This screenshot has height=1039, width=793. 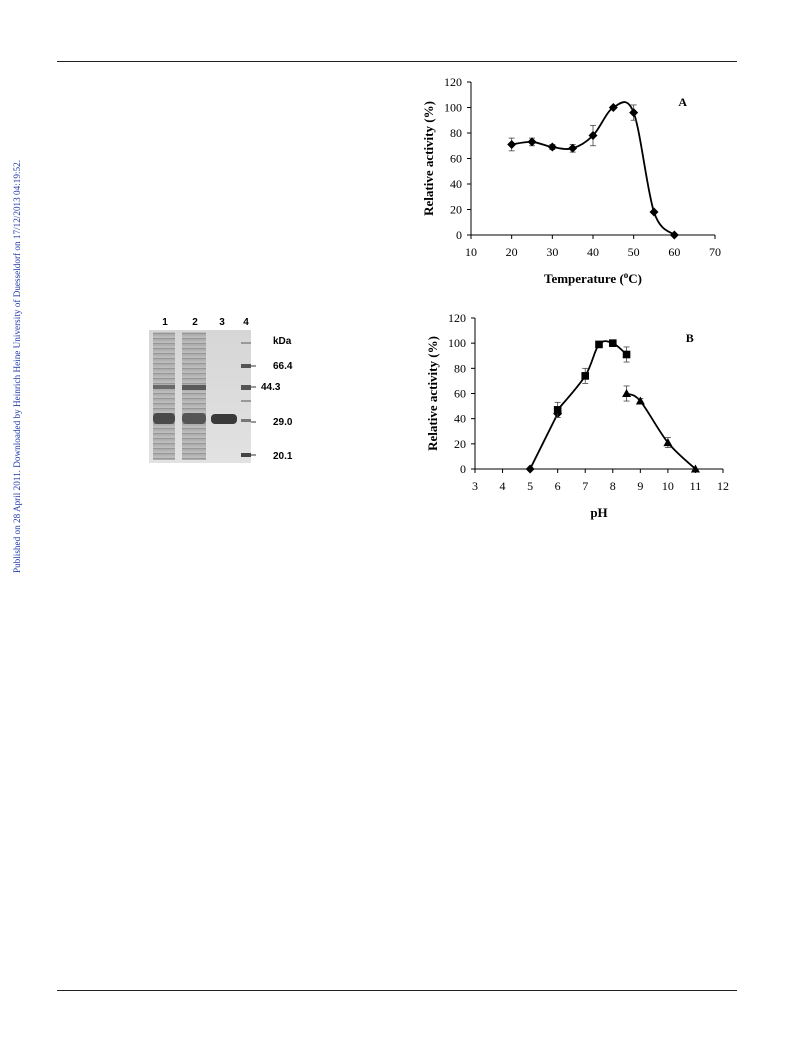 I want to click on x-tick-label: 3, so click(x=475, y=486).